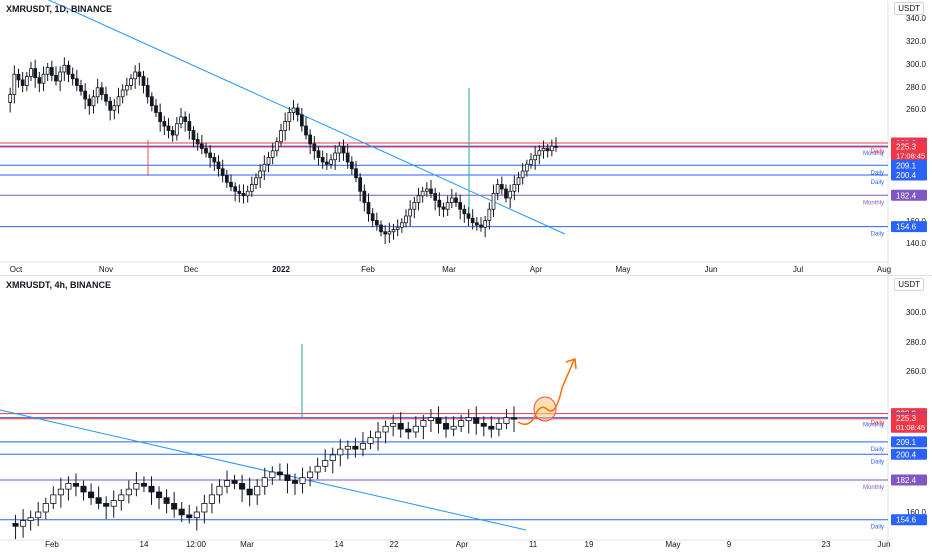 The width and height of the screenshot is (932, 555). I want to click on price-tick-label: 260.0, so click(916, 371).